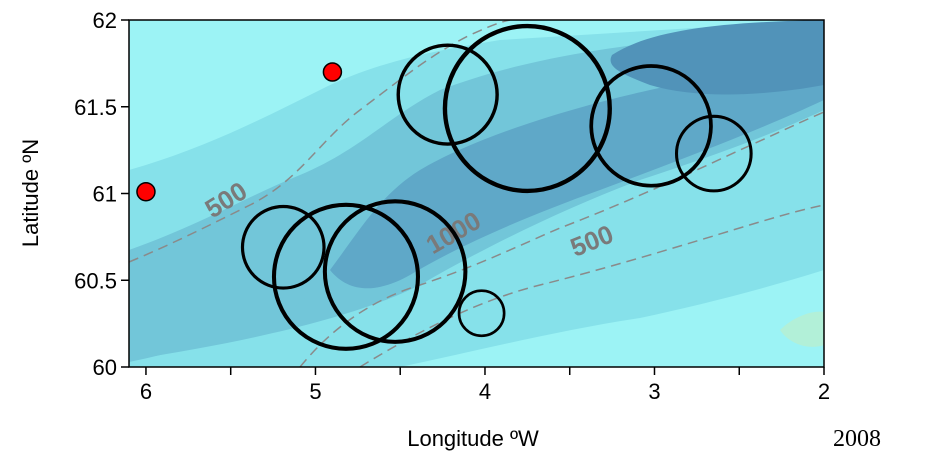 The height and width of the screenshot is (464, 928). What do you see at coordinates (315, 391) in the screenshot?
I see `x-tick-label: 5` at bounding box center [315, 391].